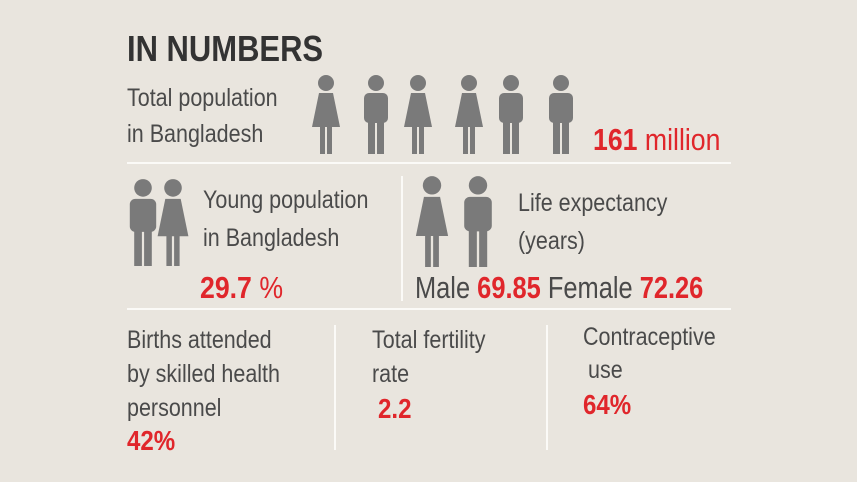 This screenshot has height=482, width=857. Describe the element at coordinates (225, 48) in the screenshot. I see `title: IN NUMBERS` at that location.